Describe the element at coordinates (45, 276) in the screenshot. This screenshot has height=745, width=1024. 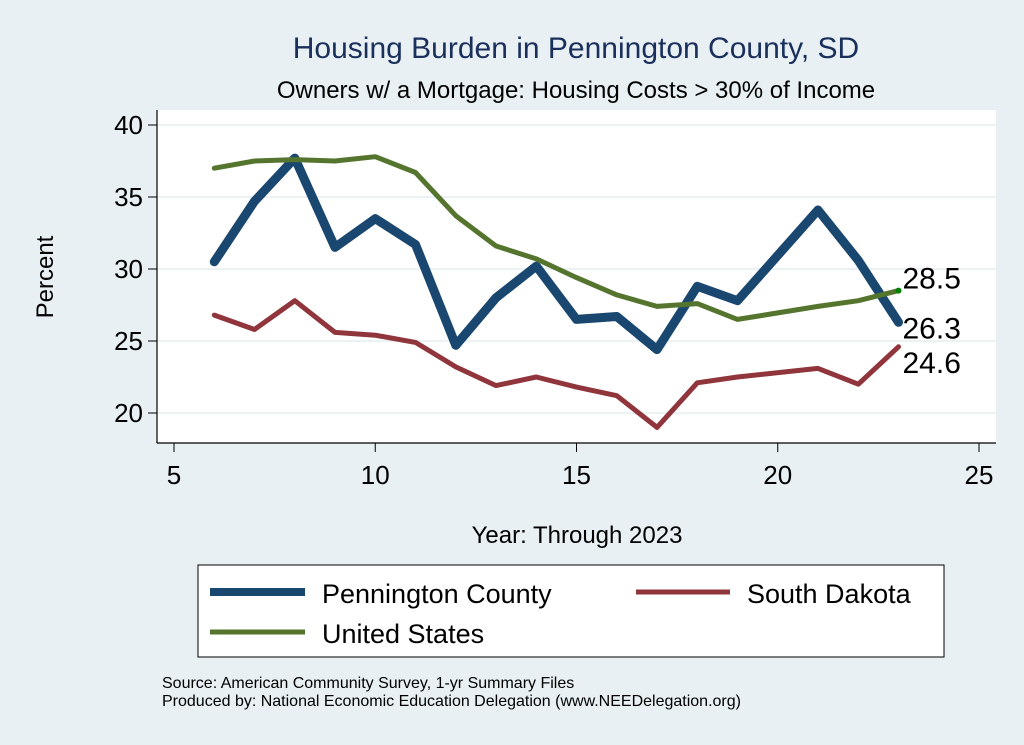
I see `y-axis-label: Percent` at that location.